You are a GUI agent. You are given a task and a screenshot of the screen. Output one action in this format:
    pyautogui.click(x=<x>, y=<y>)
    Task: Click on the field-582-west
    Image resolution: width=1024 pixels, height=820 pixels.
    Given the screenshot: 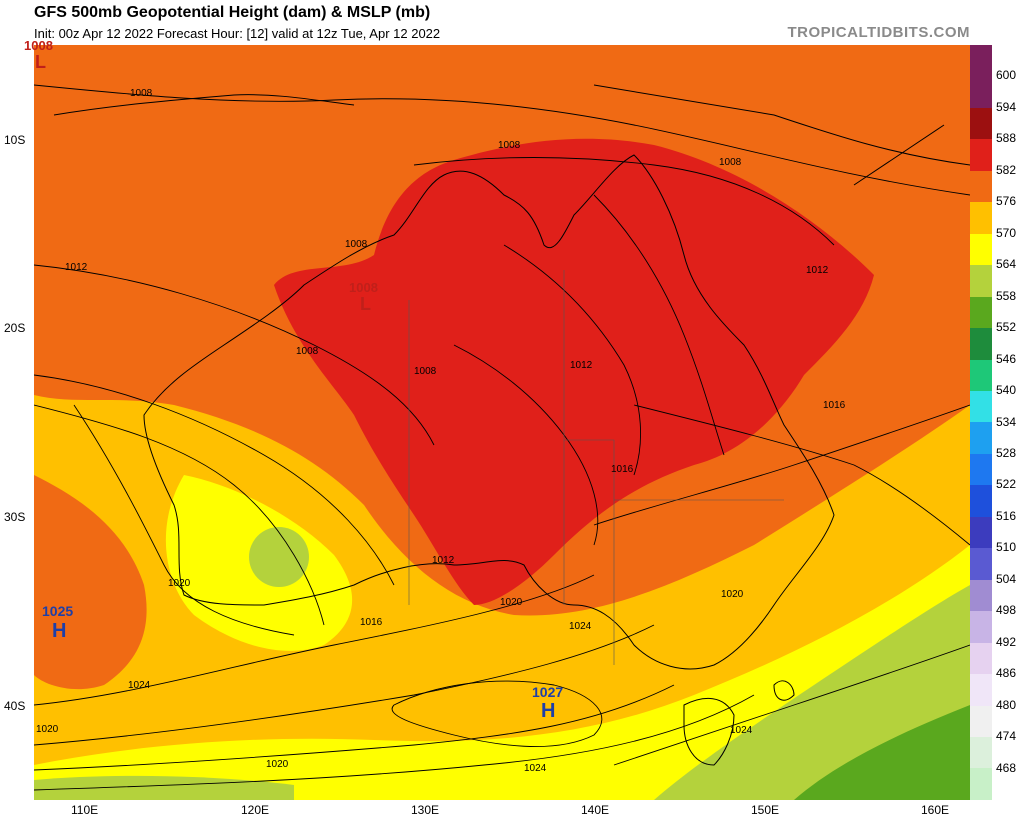 What is the action you would take?
    pyautogui.click(x=90, y=582)
    